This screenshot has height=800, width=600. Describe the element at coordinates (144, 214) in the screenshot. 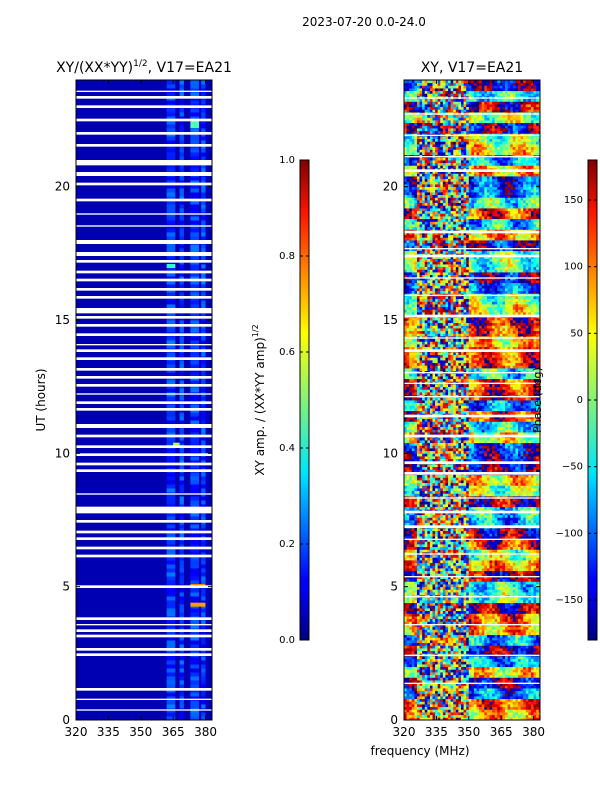

I see `amplitude-flagged-row` at that location.